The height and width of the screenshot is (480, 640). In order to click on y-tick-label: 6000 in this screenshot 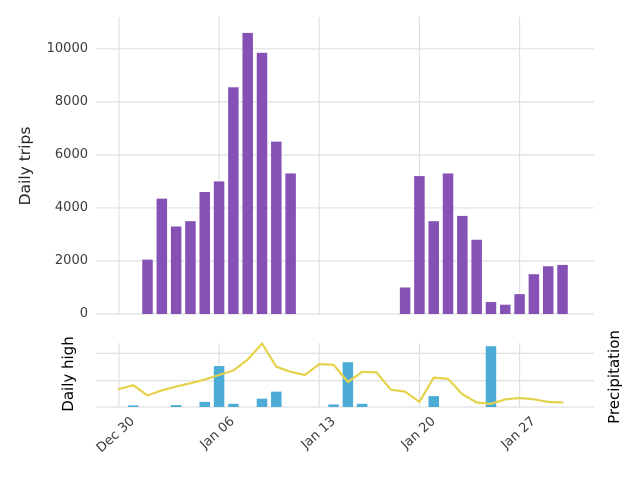, I will do `click(71, 154)`.